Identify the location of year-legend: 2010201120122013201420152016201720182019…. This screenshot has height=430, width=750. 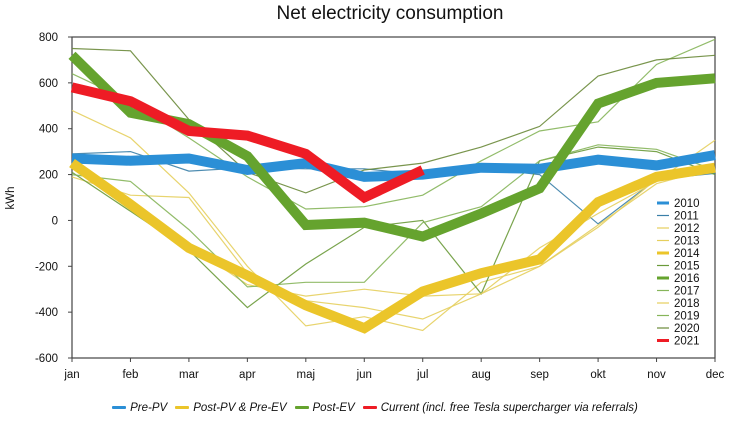
(678, 273).